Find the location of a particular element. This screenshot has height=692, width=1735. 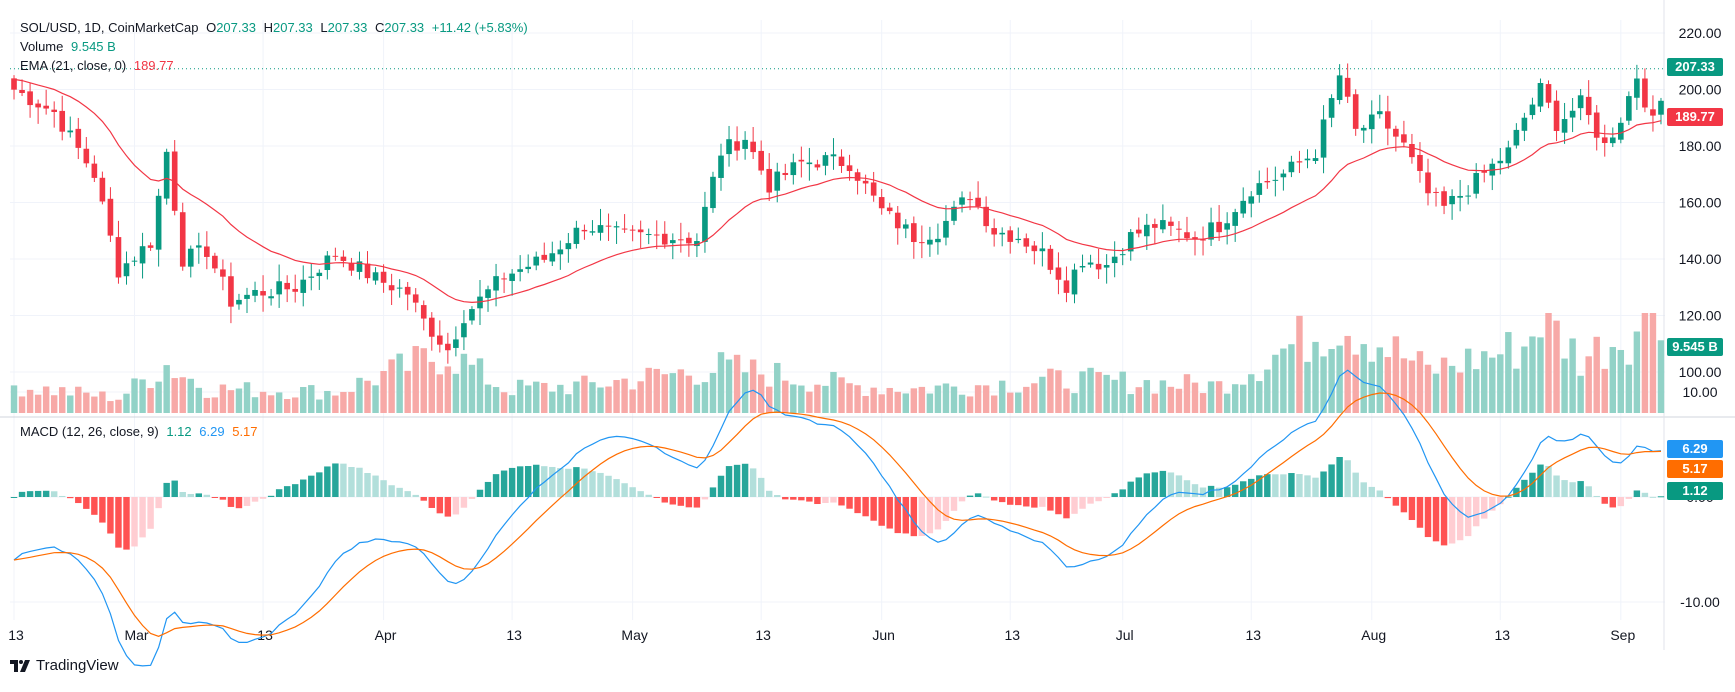

y-tick-label: 100.00 is located at coordinates (1700, 372).